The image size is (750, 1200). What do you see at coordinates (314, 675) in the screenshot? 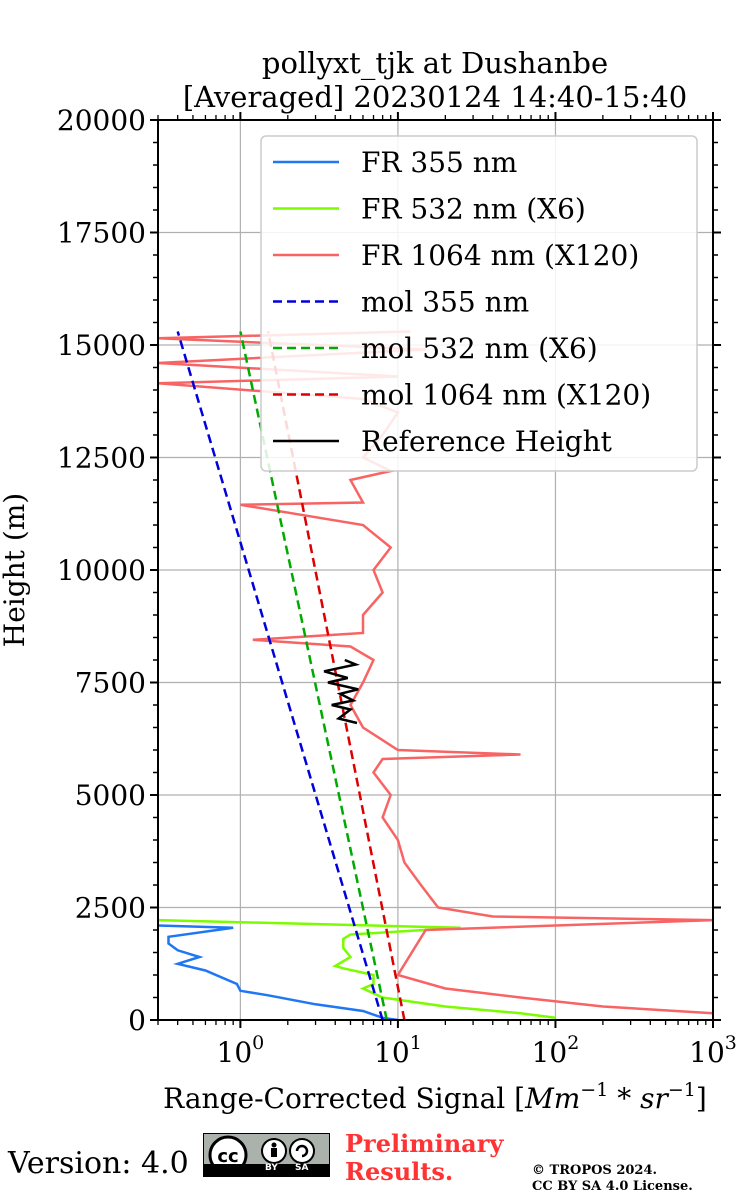
I see `series-line-mol-532-nm-x6` at bounding box center [314, 675].